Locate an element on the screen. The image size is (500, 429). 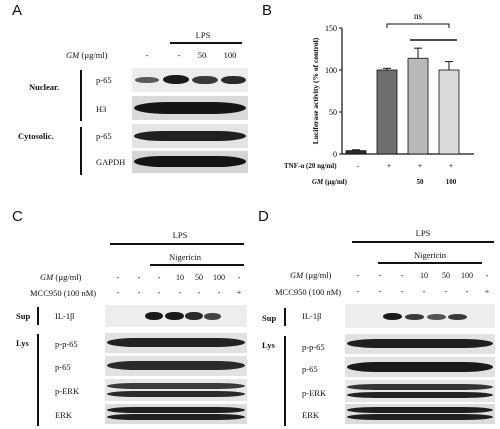
panel-d-row-label-5: ERK is located at coordinates (310, 415).